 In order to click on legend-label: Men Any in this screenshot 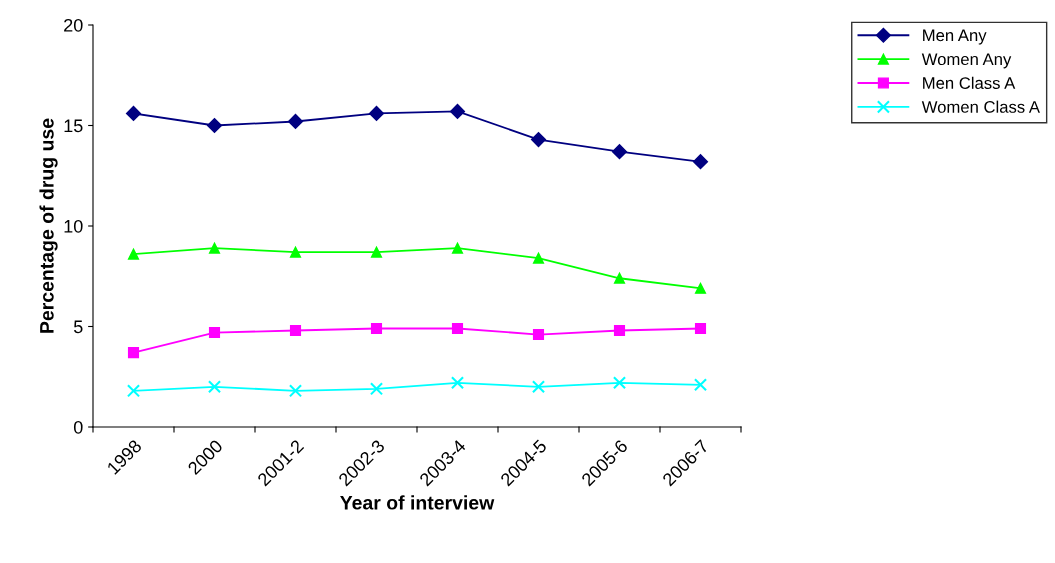, I will do `click(955, 37)`.